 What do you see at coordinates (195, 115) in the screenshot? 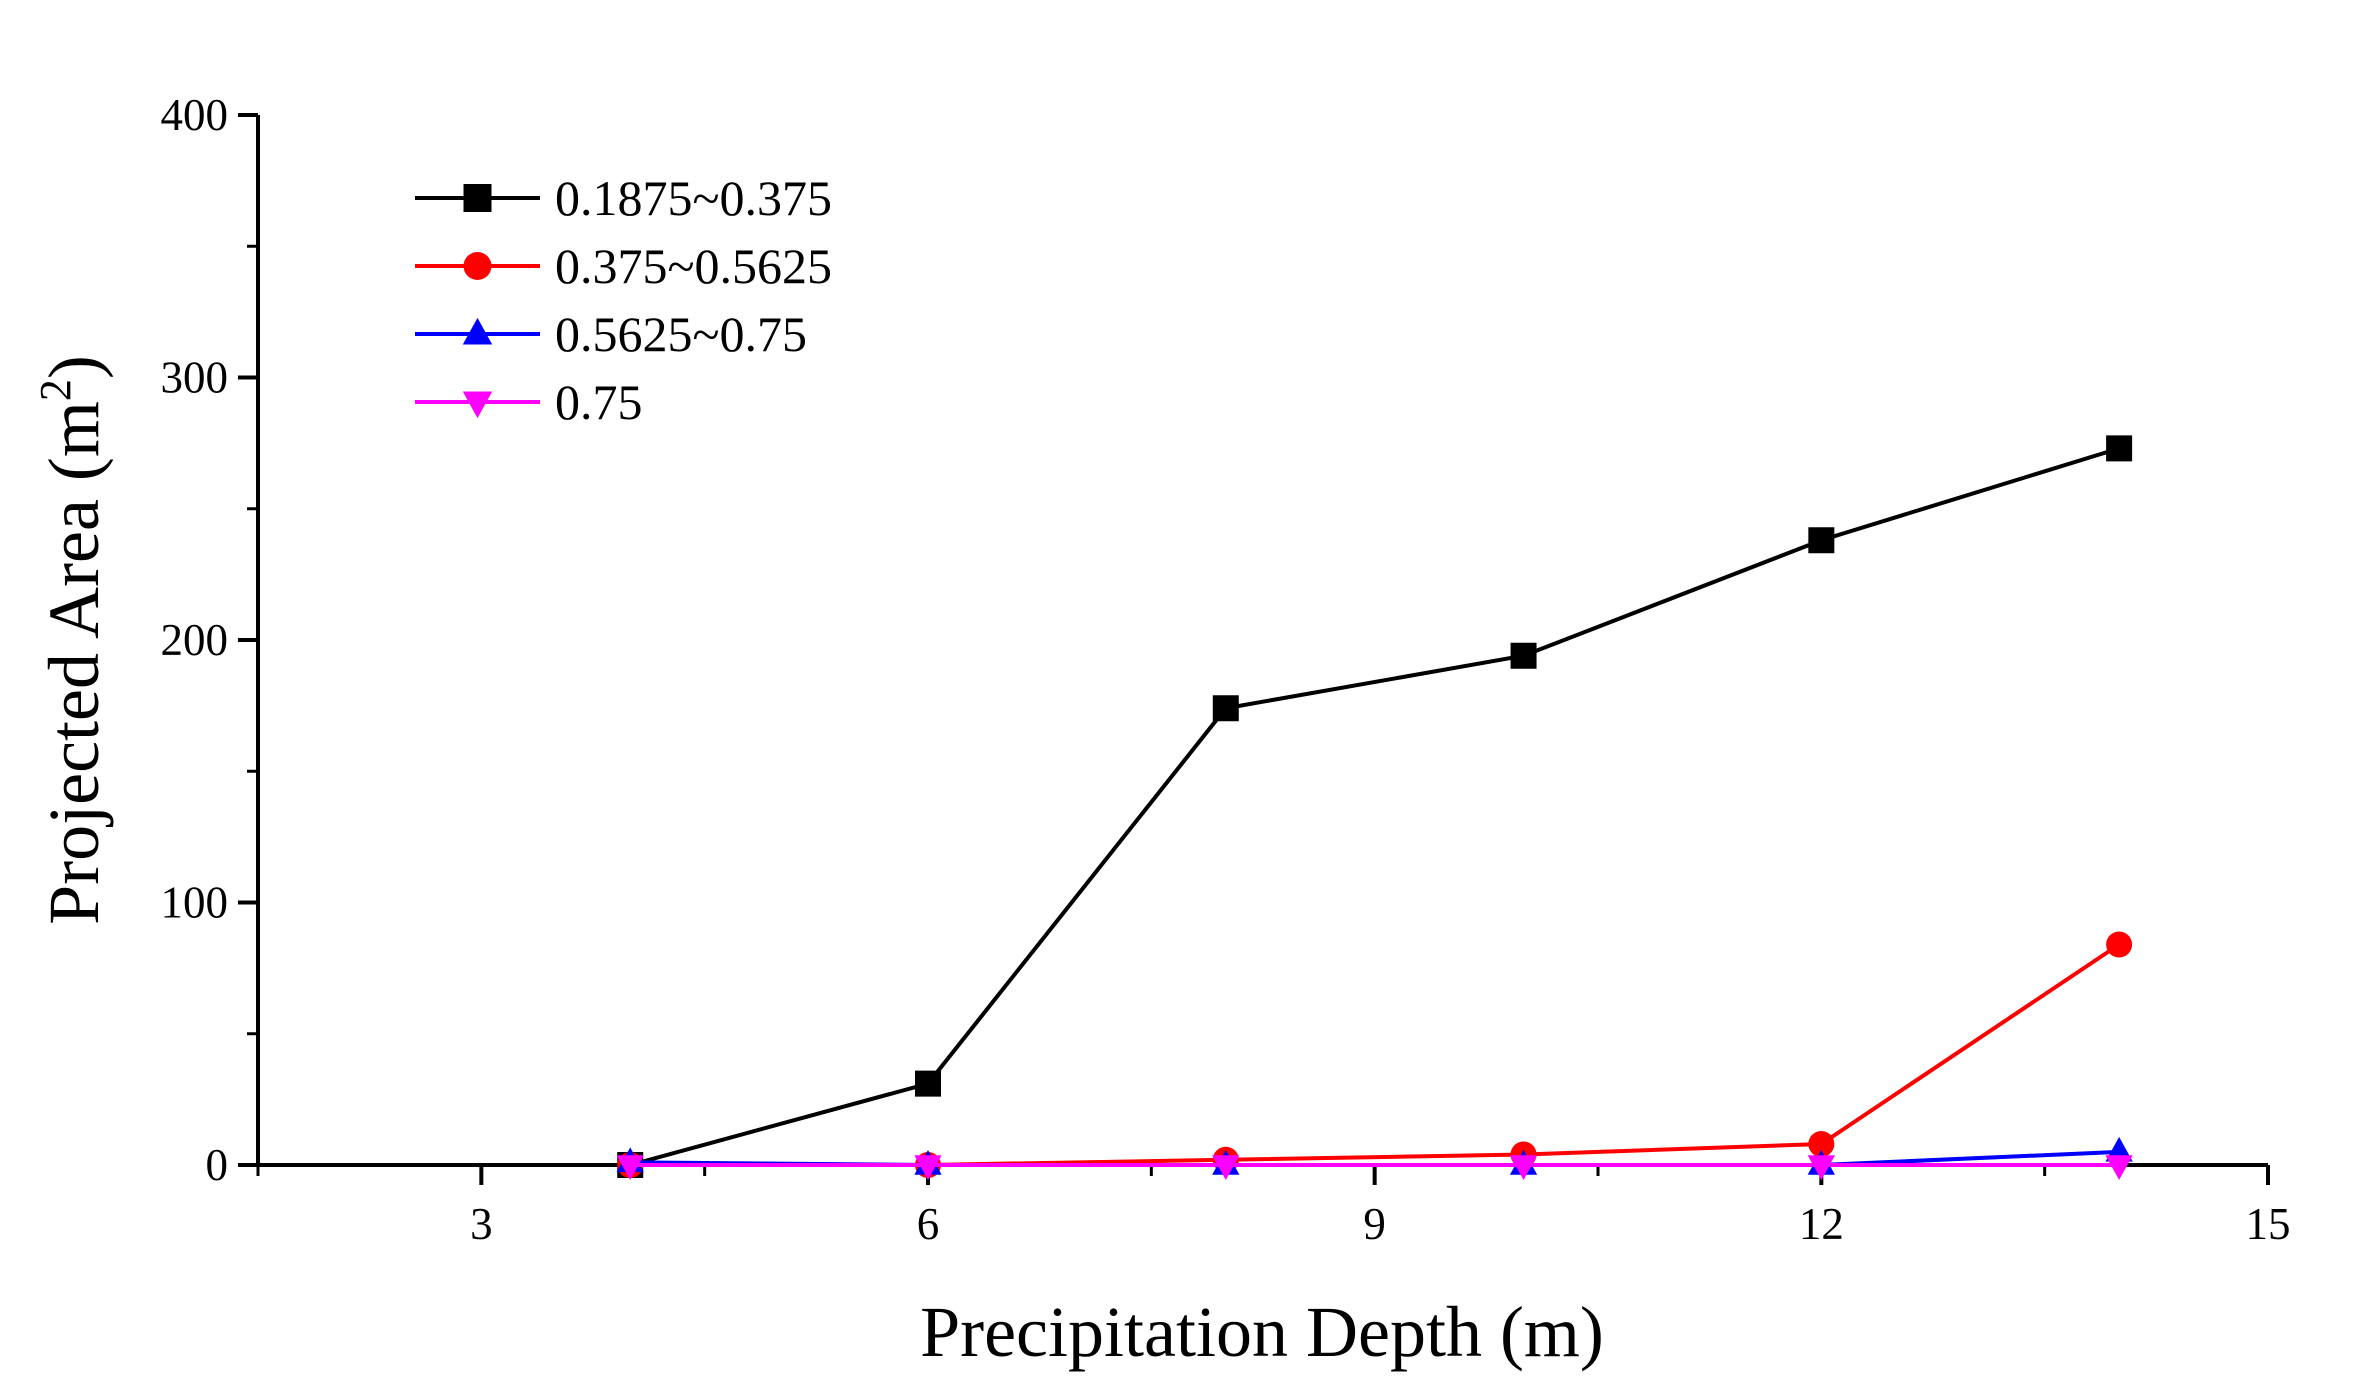
I see `y-tick-label: 400` at bounding box center [195, 115].